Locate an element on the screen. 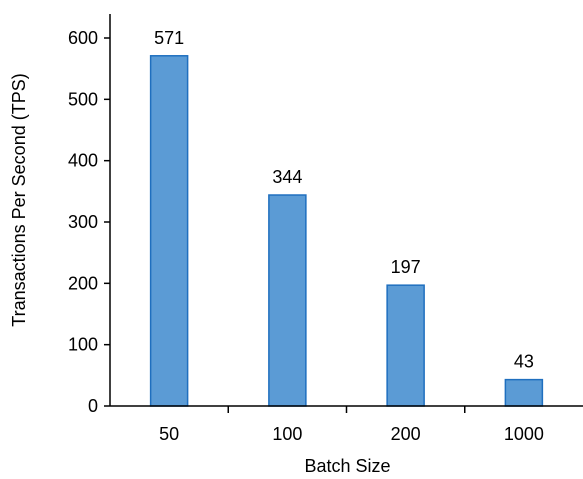 Image resolution: width=583 pixels, height=479 pixels. bar-data-label: 344 is located at coordinates (287, 177).